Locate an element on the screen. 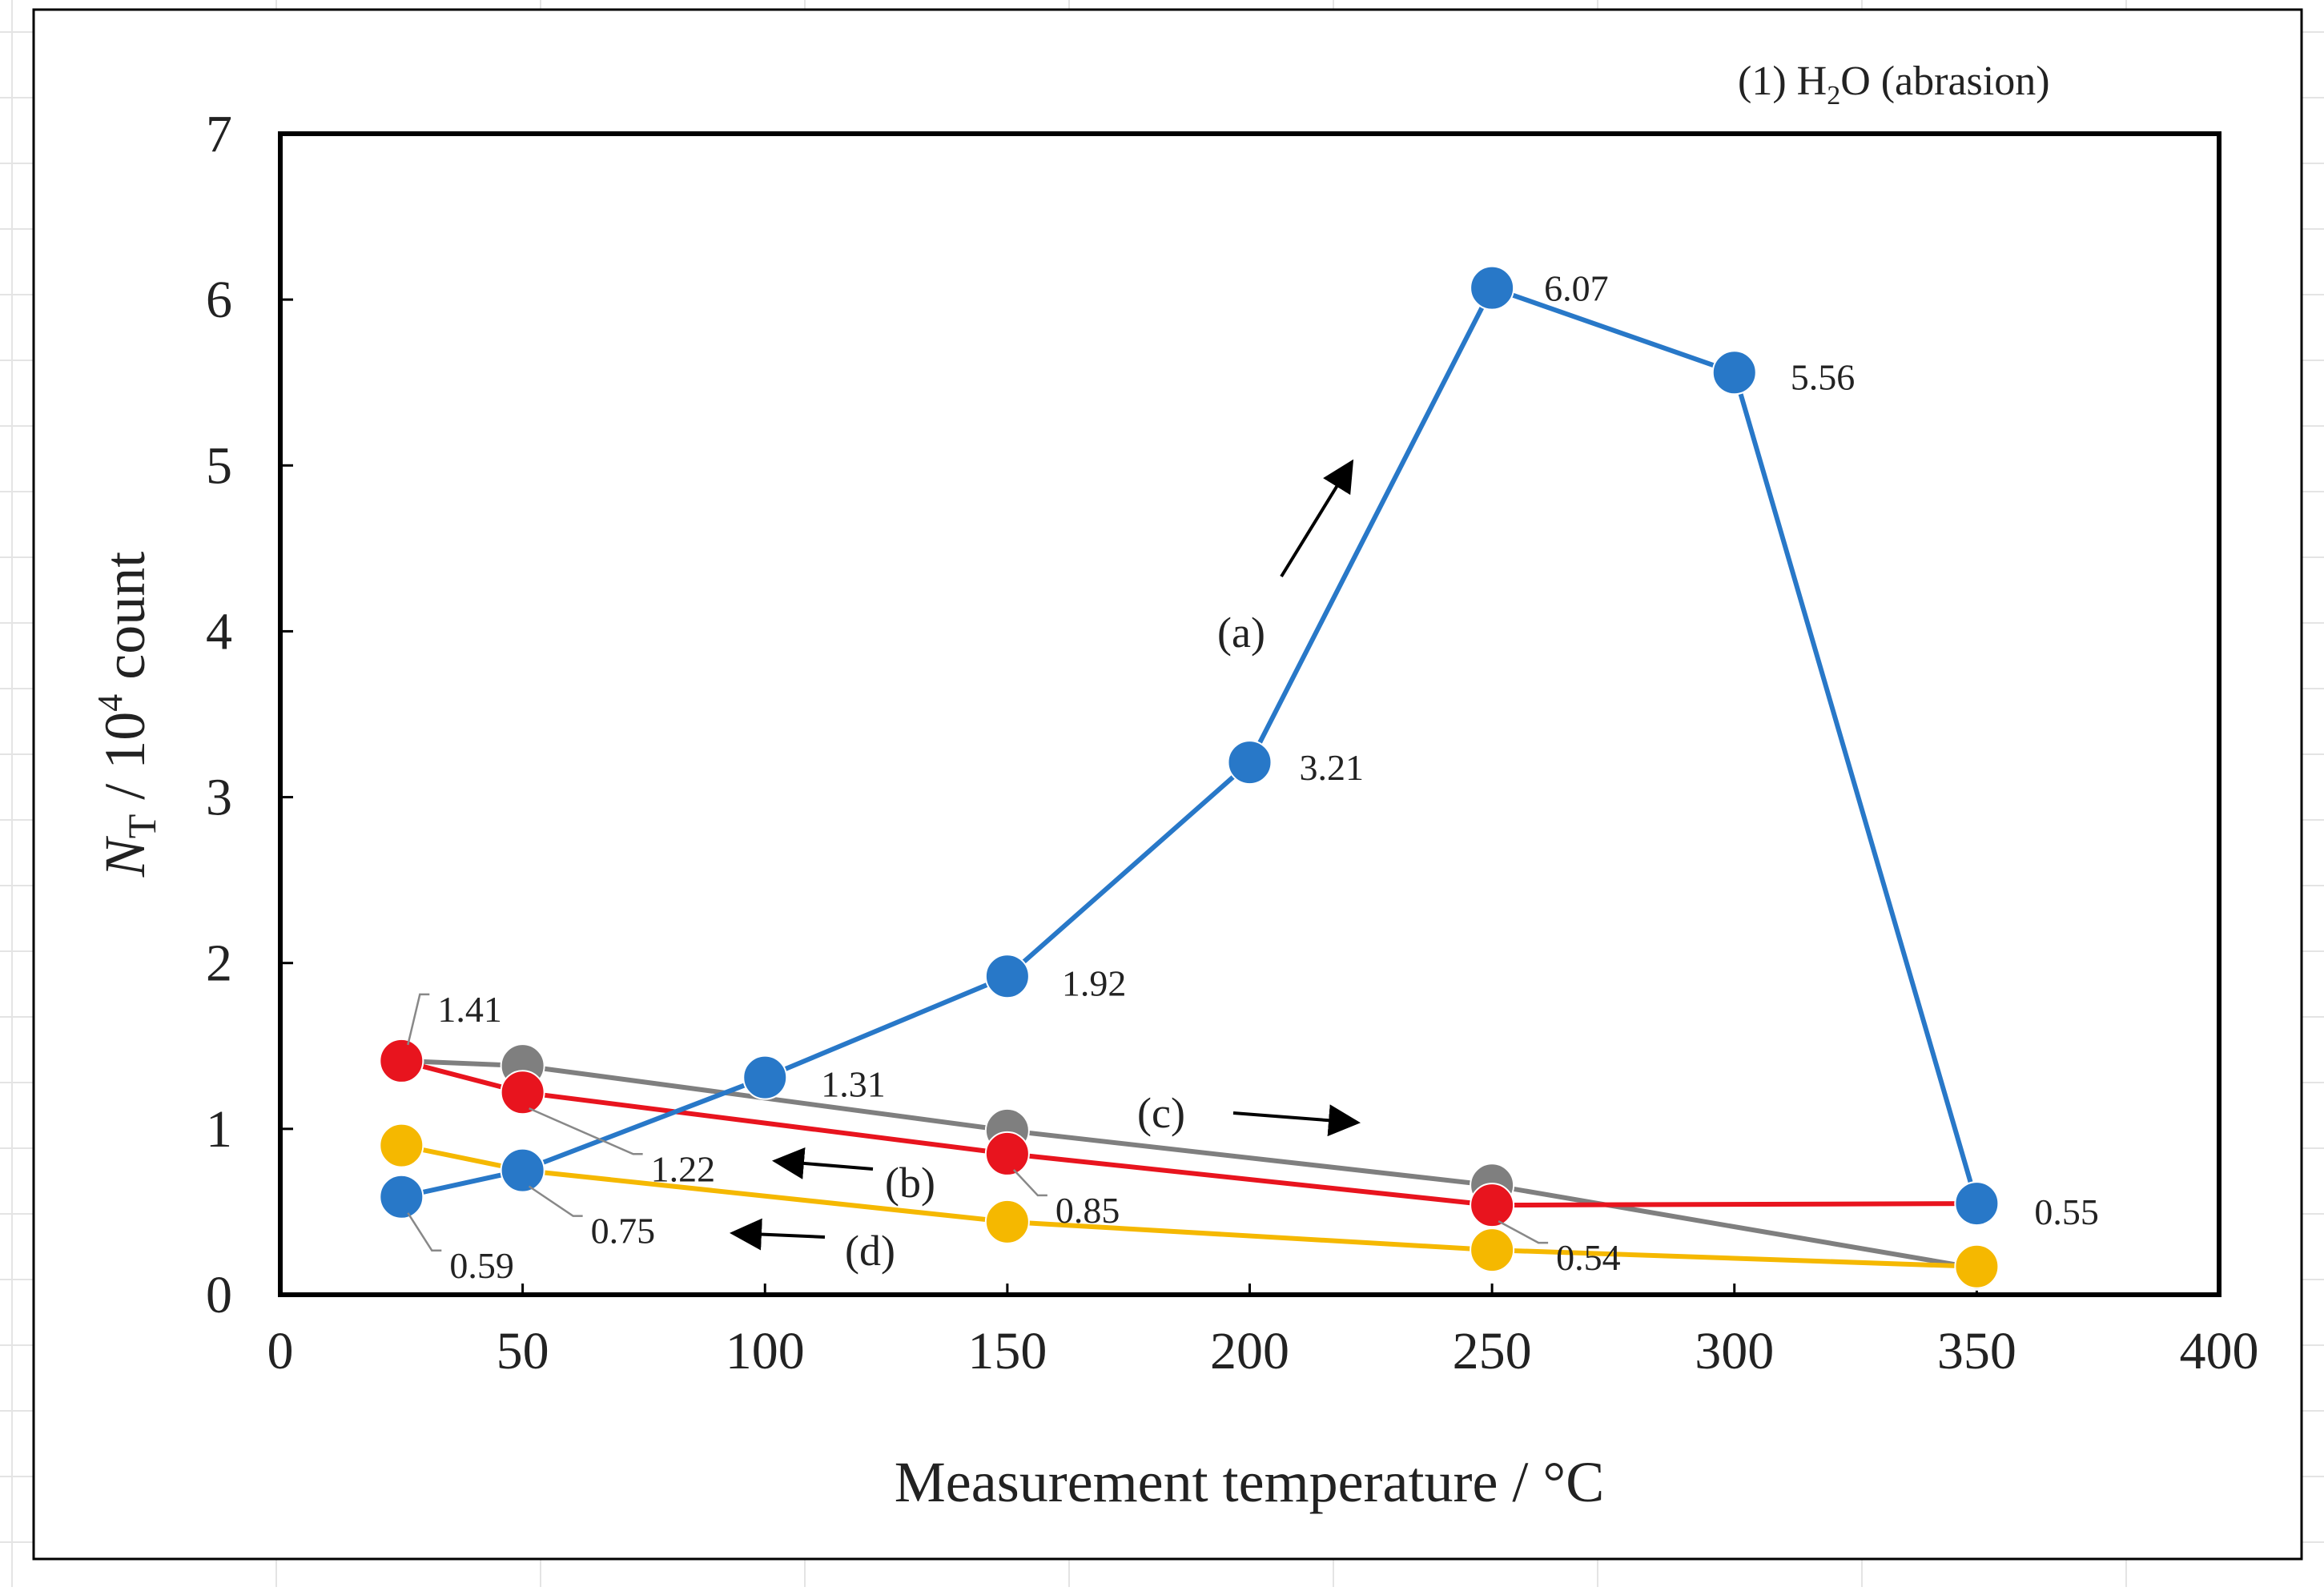 The width and height of the screenshot is (2324, 1591). y-tick-label: 3 is located at coordinates (219, 798).